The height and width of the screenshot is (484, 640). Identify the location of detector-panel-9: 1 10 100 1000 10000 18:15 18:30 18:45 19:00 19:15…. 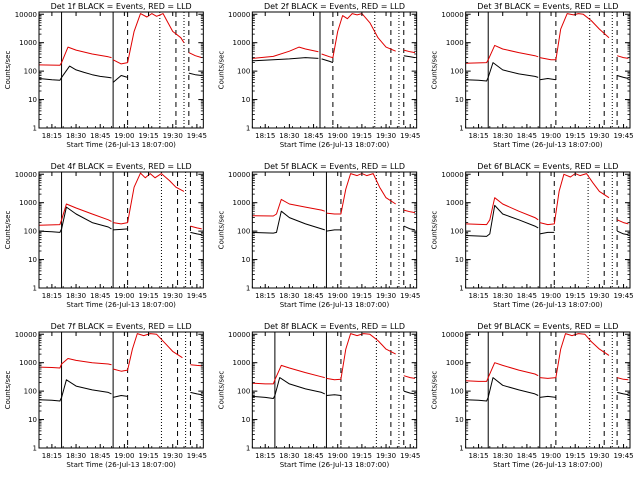
(532, 395).